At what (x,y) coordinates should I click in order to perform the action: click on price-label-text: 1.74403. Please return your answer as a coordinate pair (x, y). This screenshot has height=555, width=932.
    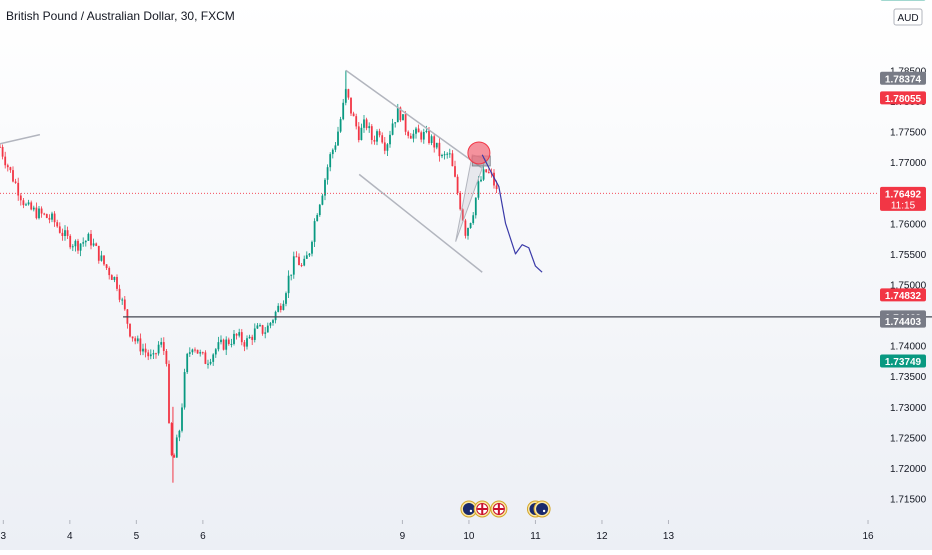
    Looking at the image, I should click on (903, 322).